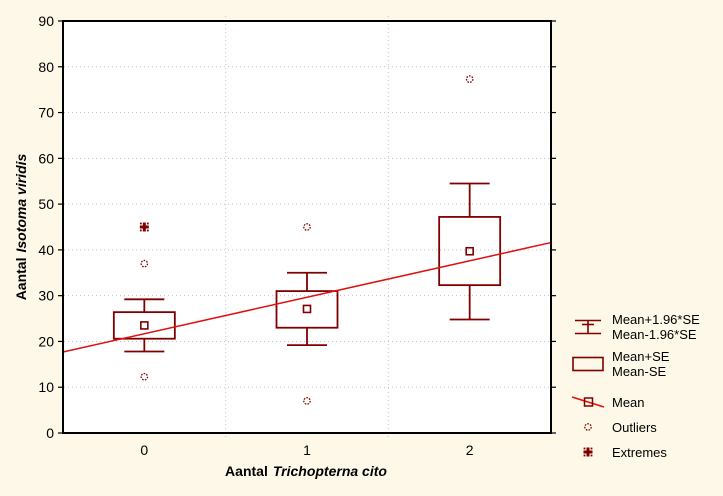  Describe the element at coordinates (588, 402) in the screenshot. I see `mean-legend-icon` at that location.